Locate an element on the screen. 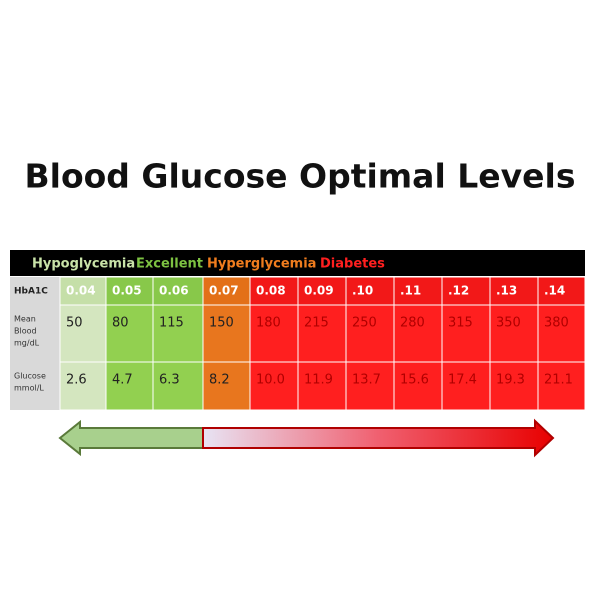 Image resolution: width=600 pixels, height=600 pixels. range-arrow is located at coordinates (306, 438).